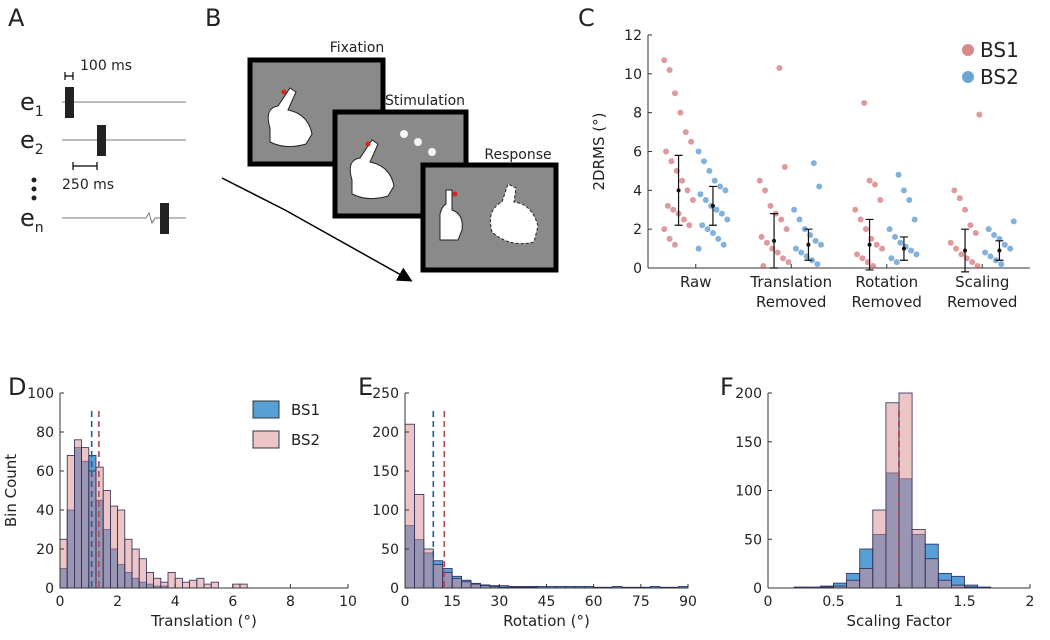 The image size is (1050, 640). I want to click on y-axis-label: 2DRMS (°), so click(599, 152).